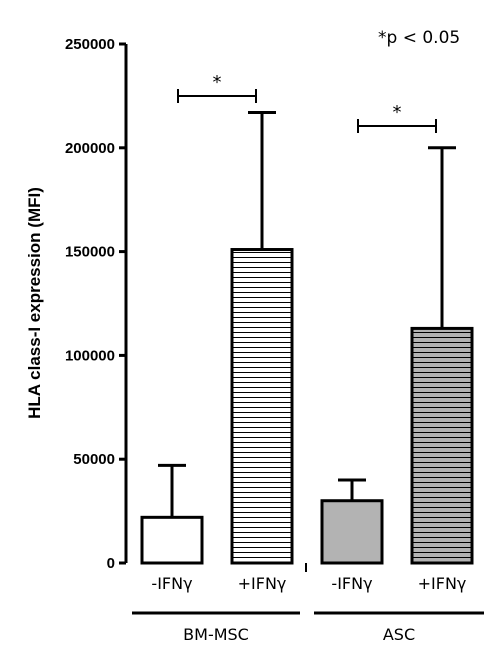 The image size is (500, 667). I want to click on y-tick-label: 100000, so click(90, 355).